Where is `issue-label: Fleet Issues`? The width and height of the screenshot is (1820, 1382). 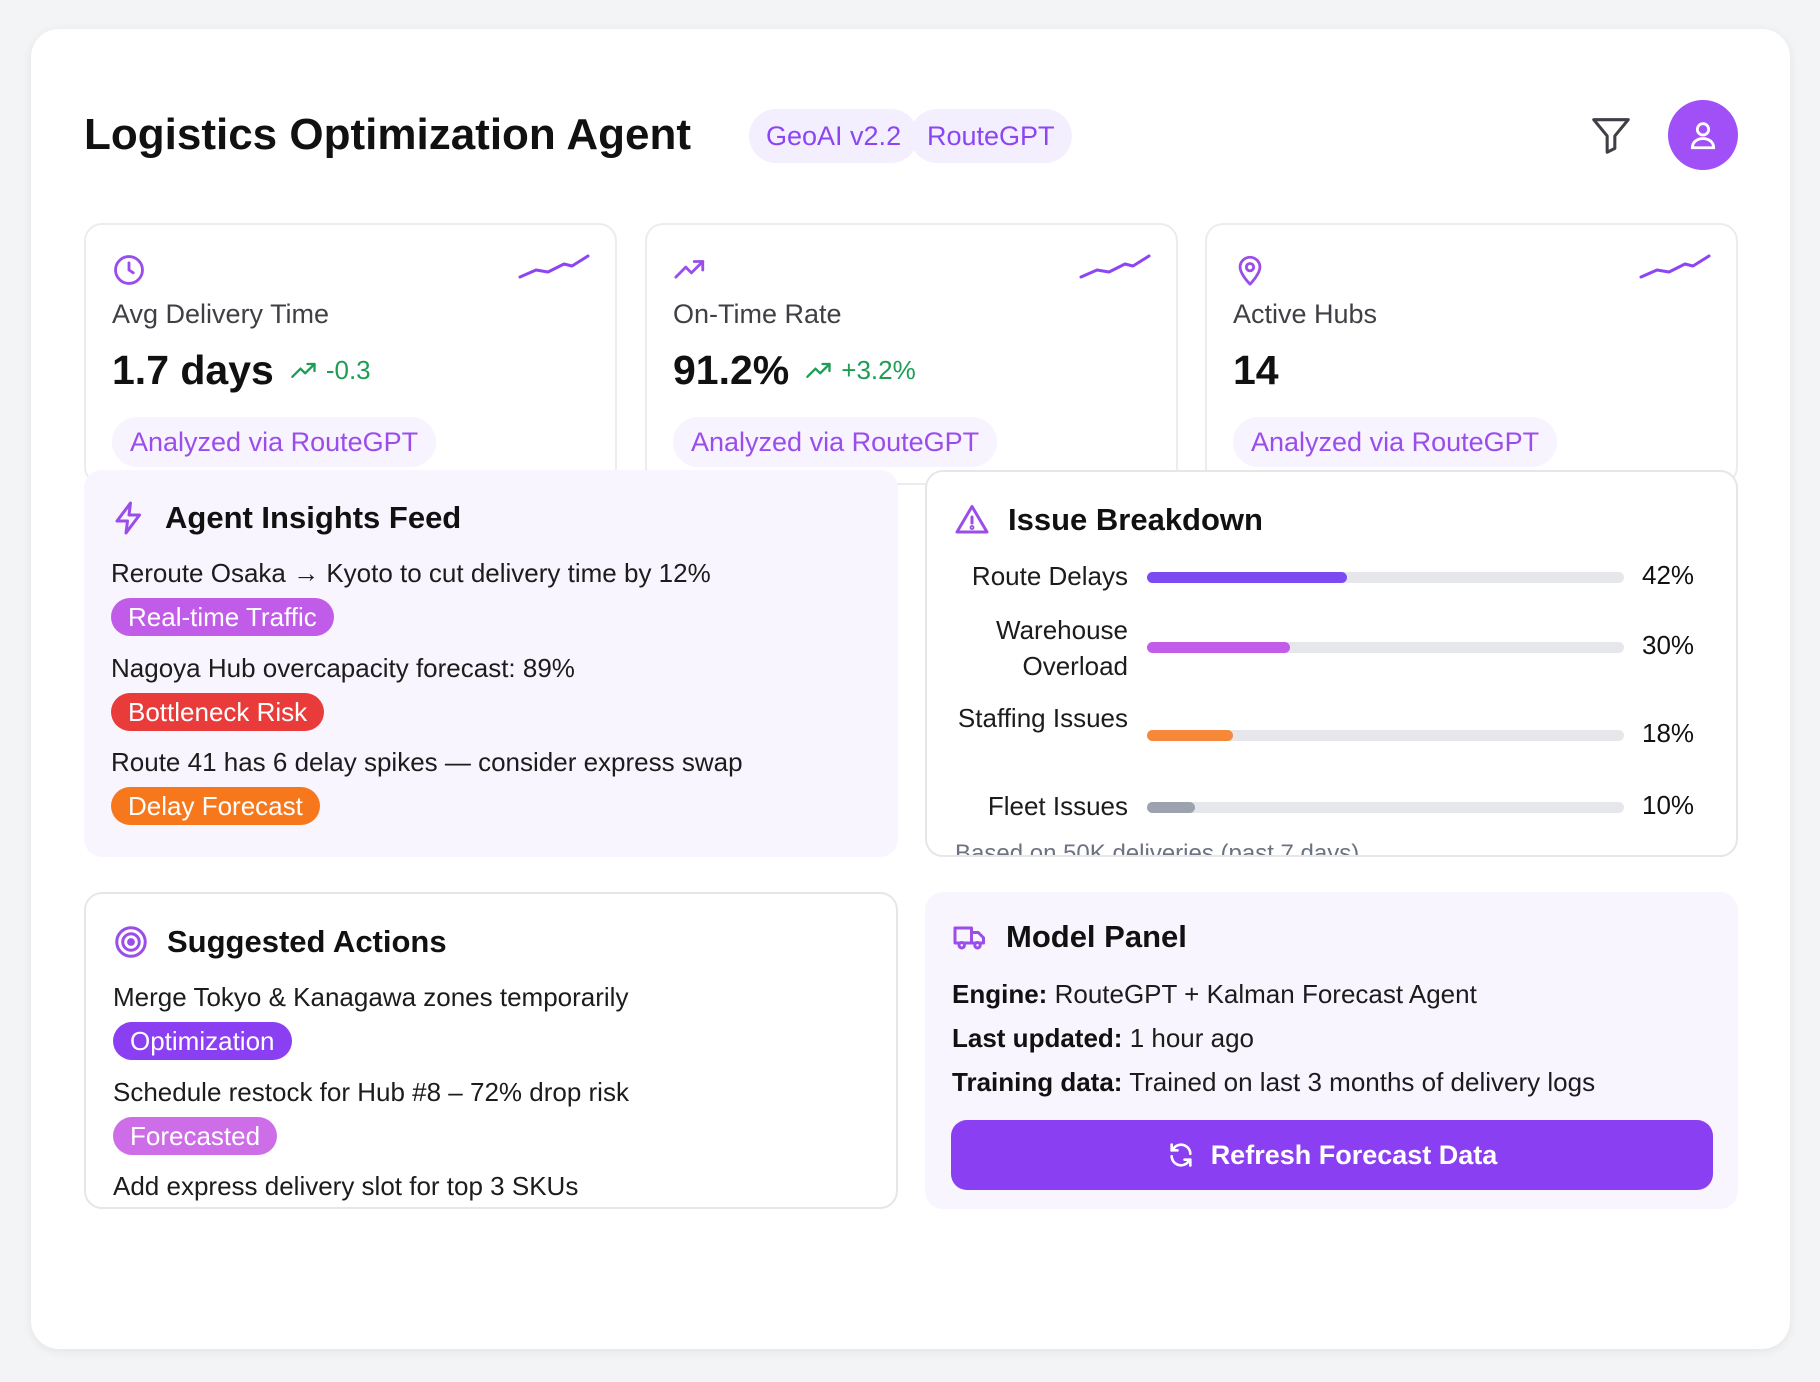
issue-label: Fleet Issues is located at coordinates (1057, 806).